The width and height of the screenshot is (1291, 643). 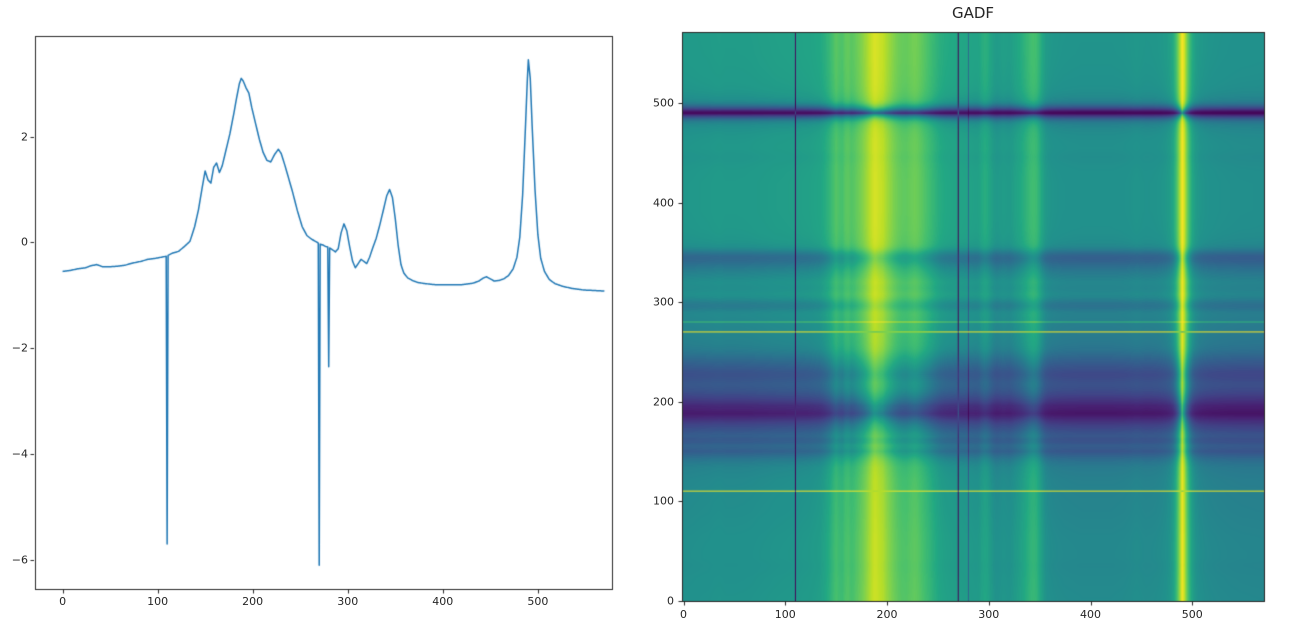 I want to click on line-x-tick-label: 0, so click(x=63, y=601).